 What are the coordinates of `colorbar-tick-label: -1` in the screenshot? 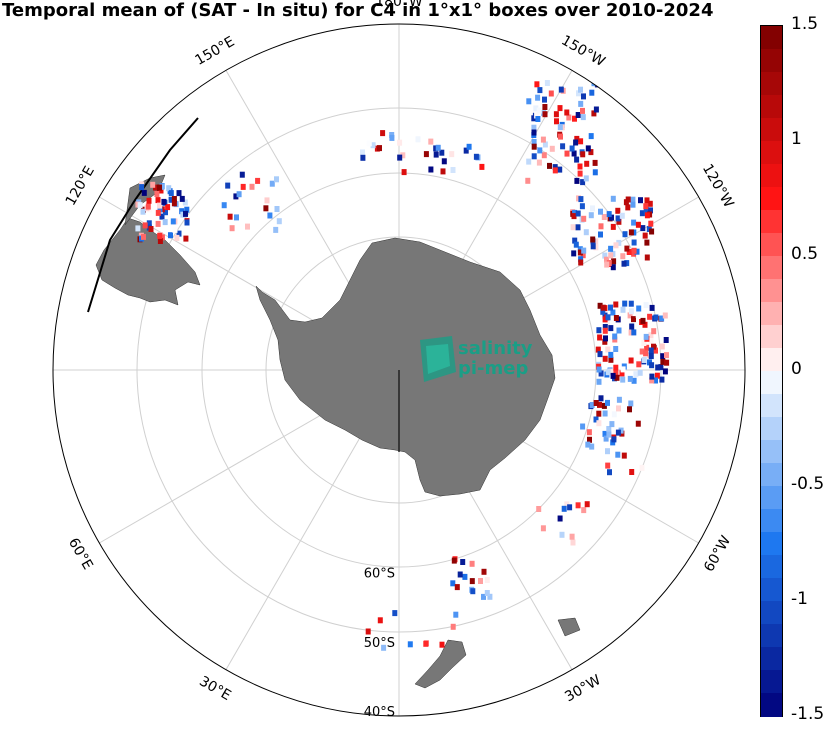 It's located at (799, 599).